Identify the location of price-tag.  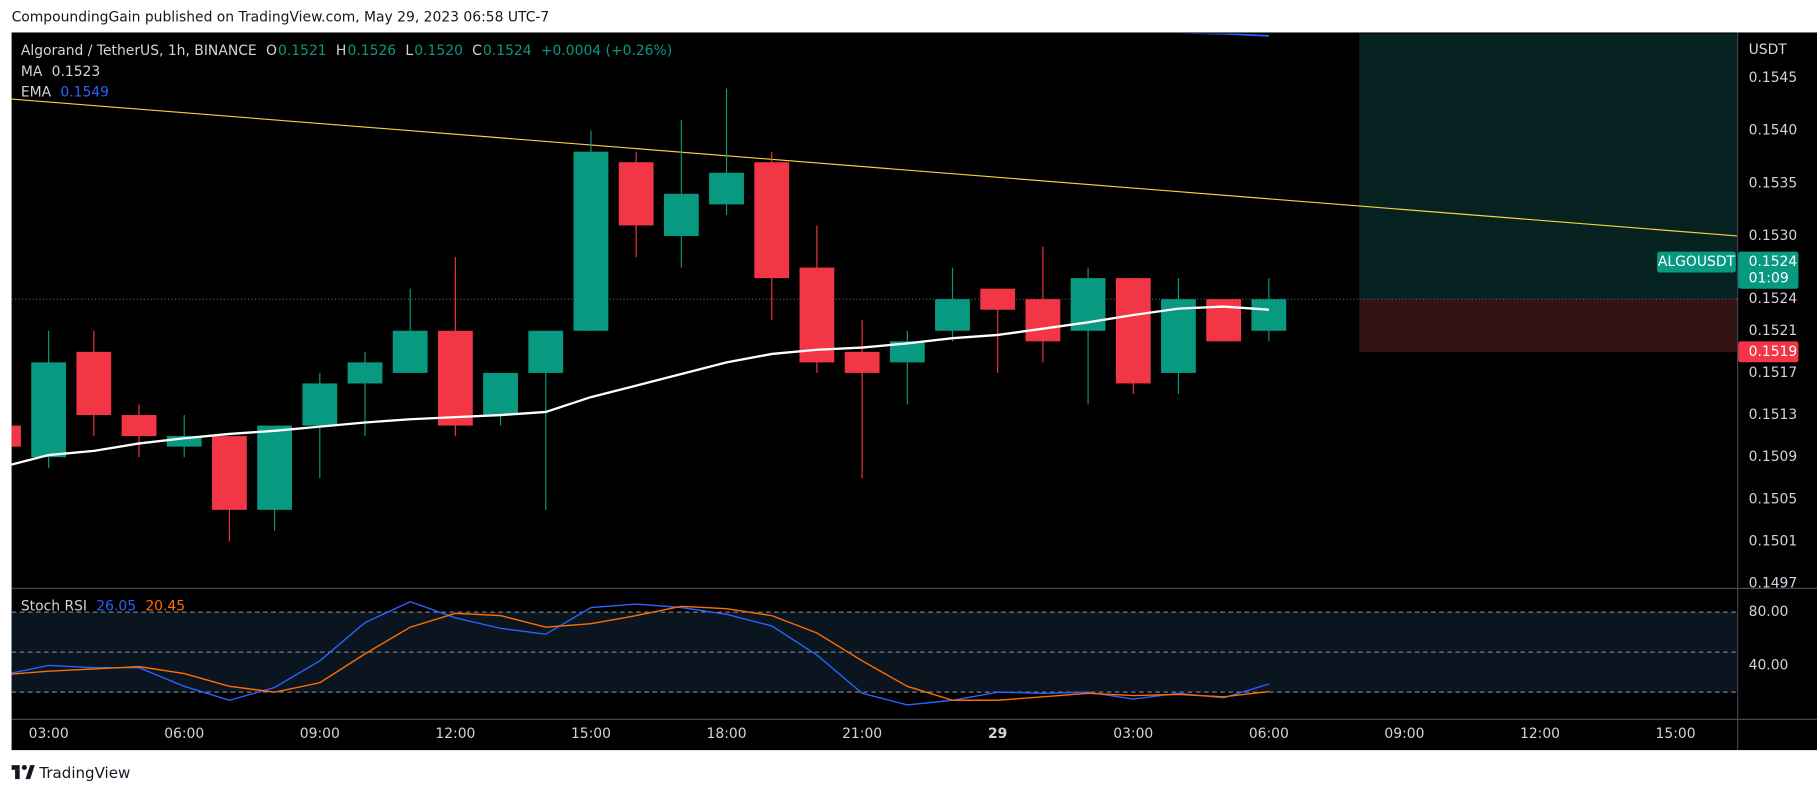
(1768, 270).